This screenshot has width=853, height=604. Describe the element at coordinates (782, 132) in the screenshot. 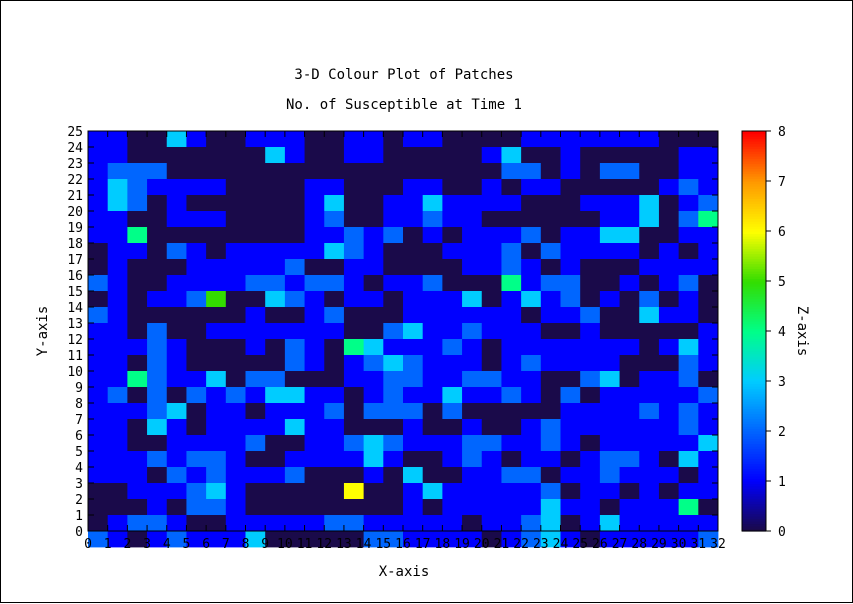

I see `colorbar-tick-label: 8` at that location.